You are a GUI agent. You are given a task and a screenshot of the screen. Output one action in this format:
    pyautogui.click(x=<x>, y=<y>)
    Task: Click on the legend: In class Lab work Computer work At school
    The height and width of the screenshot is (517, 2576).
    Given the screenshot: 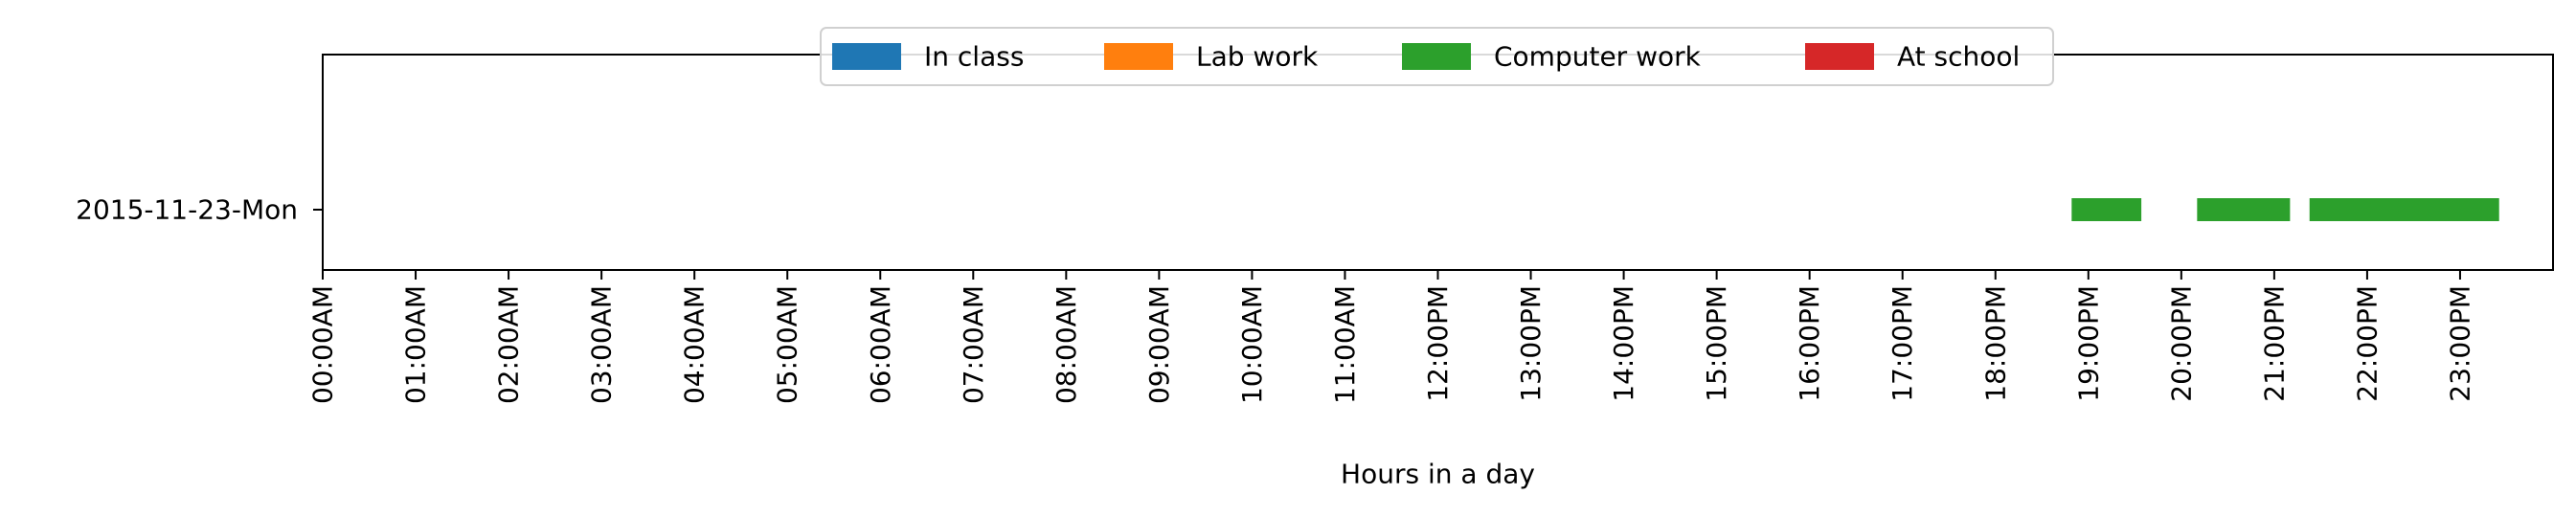 What is the action you would take?
    pyautogui.click(x=1437, y=56)
    